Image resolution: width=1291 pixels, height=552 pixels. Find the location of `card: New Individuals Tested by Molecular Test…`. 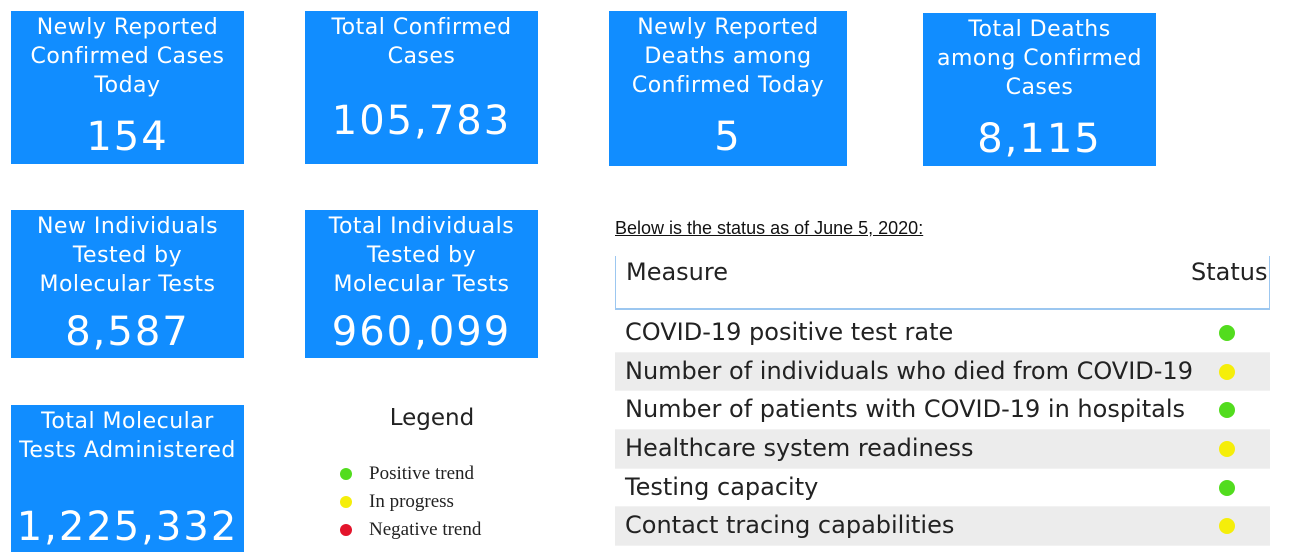

card: New Individuals Tested by Molecular Test… is located at coordinates (127, 284).